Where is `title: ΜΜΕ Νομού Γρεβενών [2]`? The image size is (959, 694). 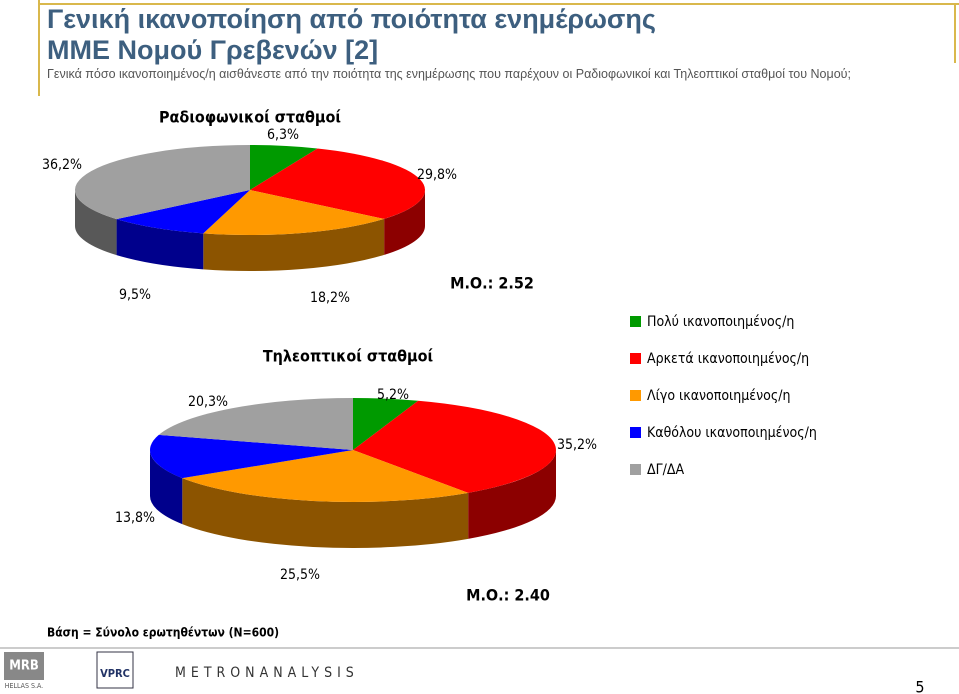
title: ΜΜΕ Νομού Γρεβενών [2] is located at coordinates (213, 50).